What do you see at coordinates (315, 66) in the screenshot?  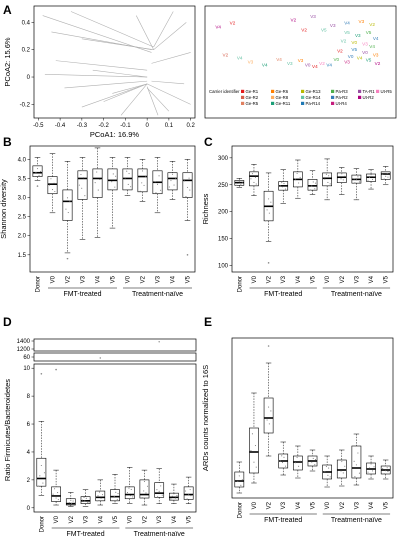 I see `sample-point-label: V4` at bounding box center [315, 66].